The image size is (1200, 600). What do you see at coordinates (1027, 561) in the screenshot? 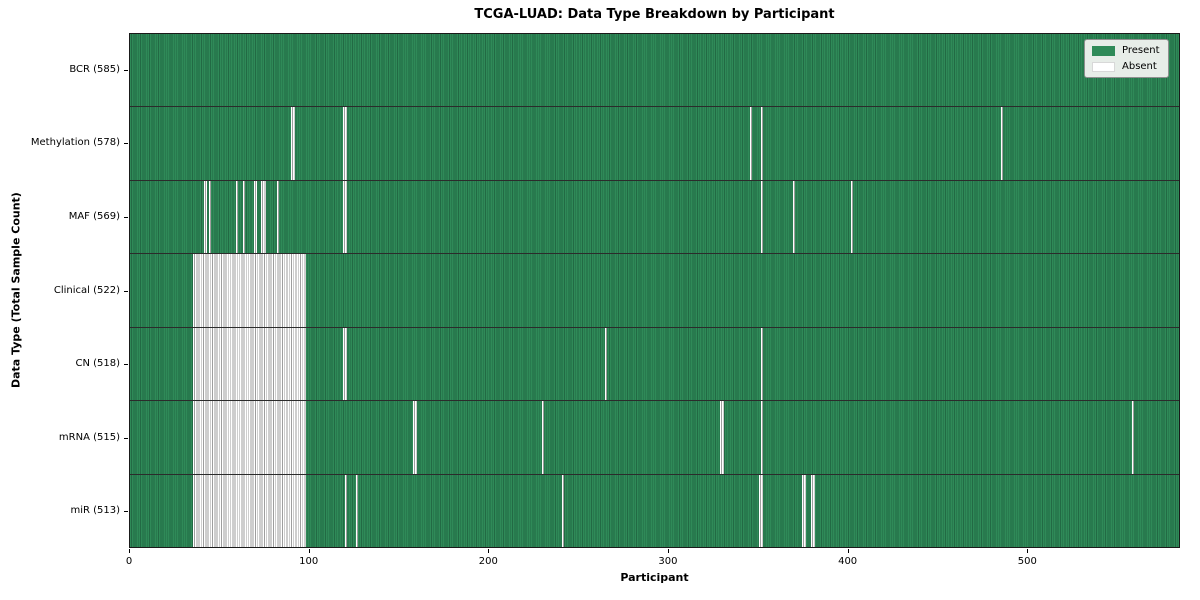
I see `x-tick-label: 500` at bounding box center [1027, 561].